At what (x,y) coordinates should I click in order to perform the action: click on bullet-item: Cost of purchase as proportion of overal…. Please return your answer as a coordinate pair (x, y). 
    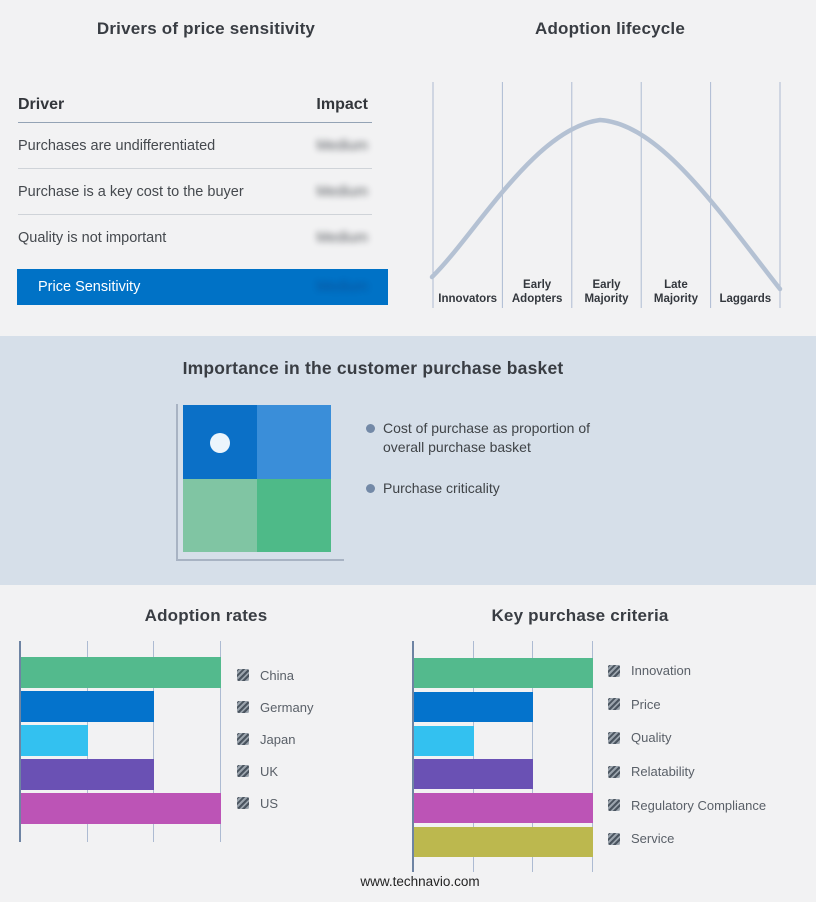
    Looking at the image, I should click on (501, 437).